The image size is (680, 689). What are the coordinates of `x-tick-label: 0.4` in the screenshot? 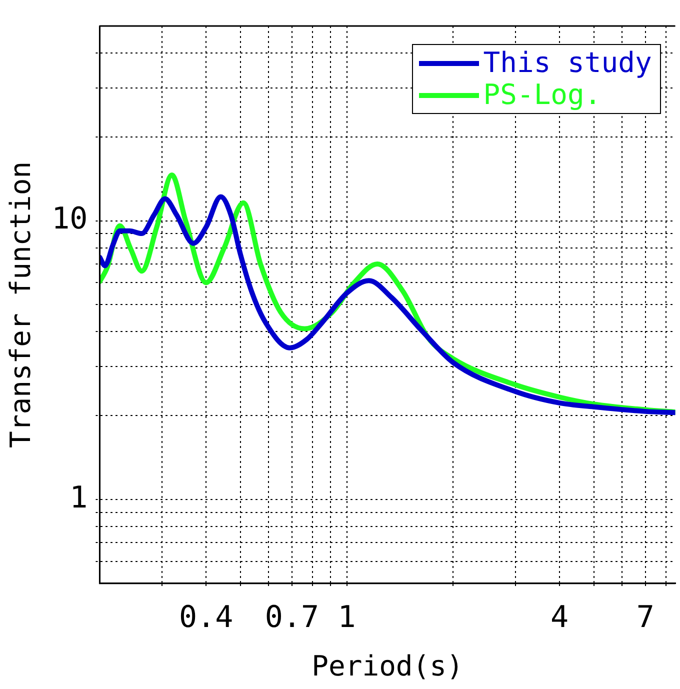 It's located at (206, 618).